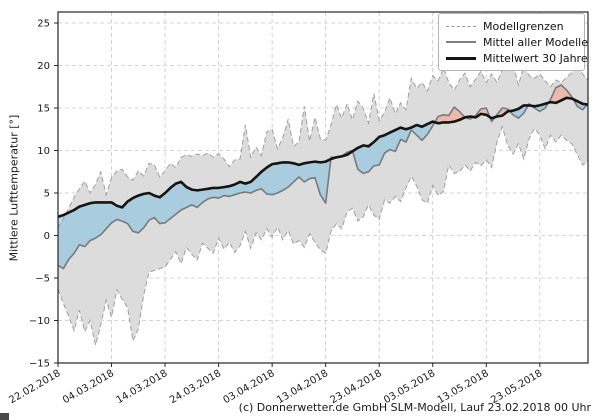  What do you see at coordinates (523, 26) in the screenshot?
I see `legend-label: Modellgrenzen` at bounding box center [523, 26].